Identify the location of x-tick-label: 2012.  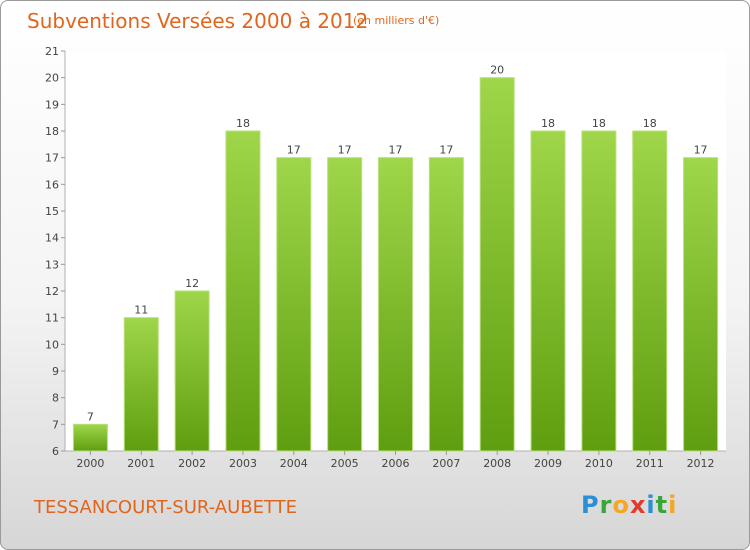
(701, 463).